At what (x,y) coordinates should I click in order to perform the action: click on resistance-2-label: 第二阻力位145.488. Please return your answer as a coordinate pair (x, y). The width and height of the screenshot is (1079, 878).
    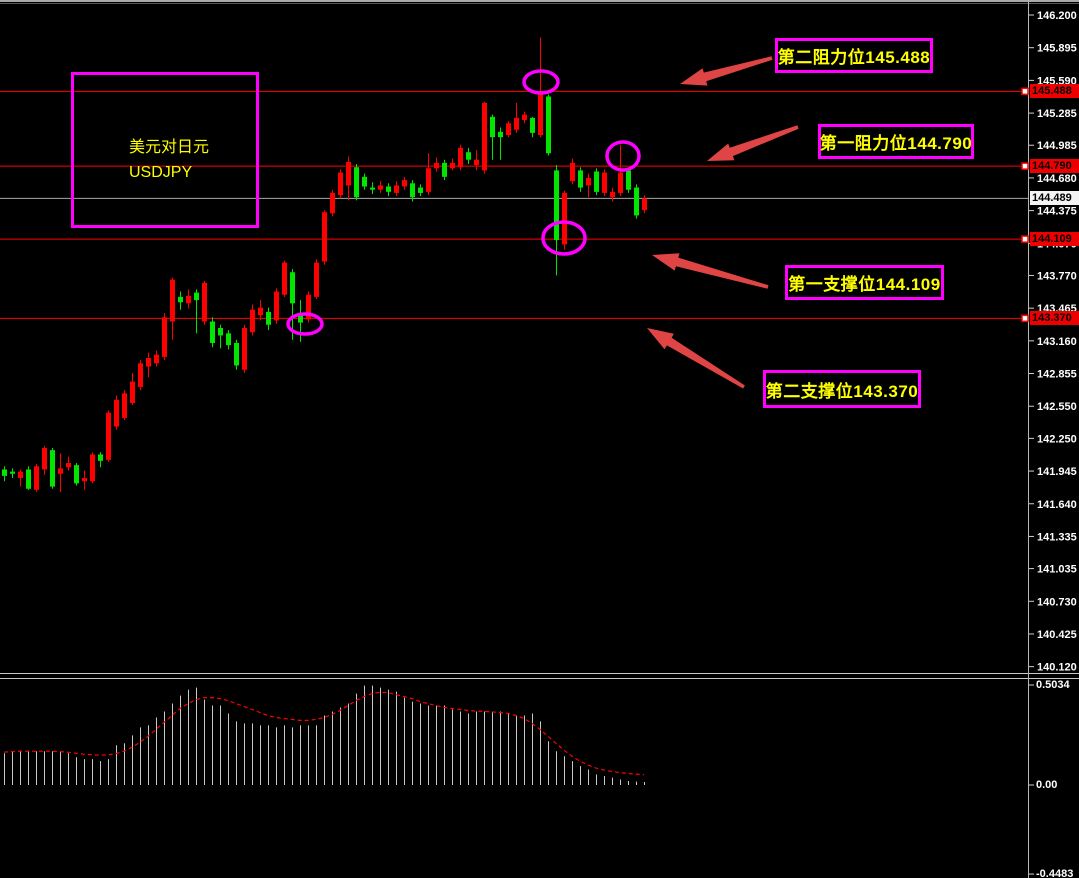
    Looking at the image, I should click on (854, 55).